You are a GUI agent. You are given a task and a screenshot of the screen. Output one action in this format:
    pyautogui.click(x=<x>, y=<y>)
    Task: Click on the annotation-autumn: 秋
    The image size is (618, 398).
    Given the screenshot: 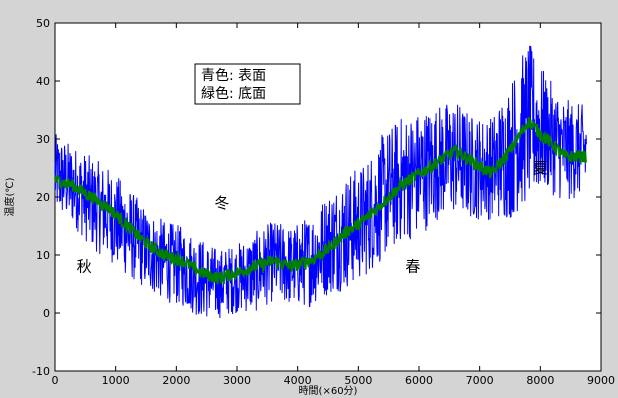 What is the action you would take?
    pyautogui.click(x=84, y=267)
    